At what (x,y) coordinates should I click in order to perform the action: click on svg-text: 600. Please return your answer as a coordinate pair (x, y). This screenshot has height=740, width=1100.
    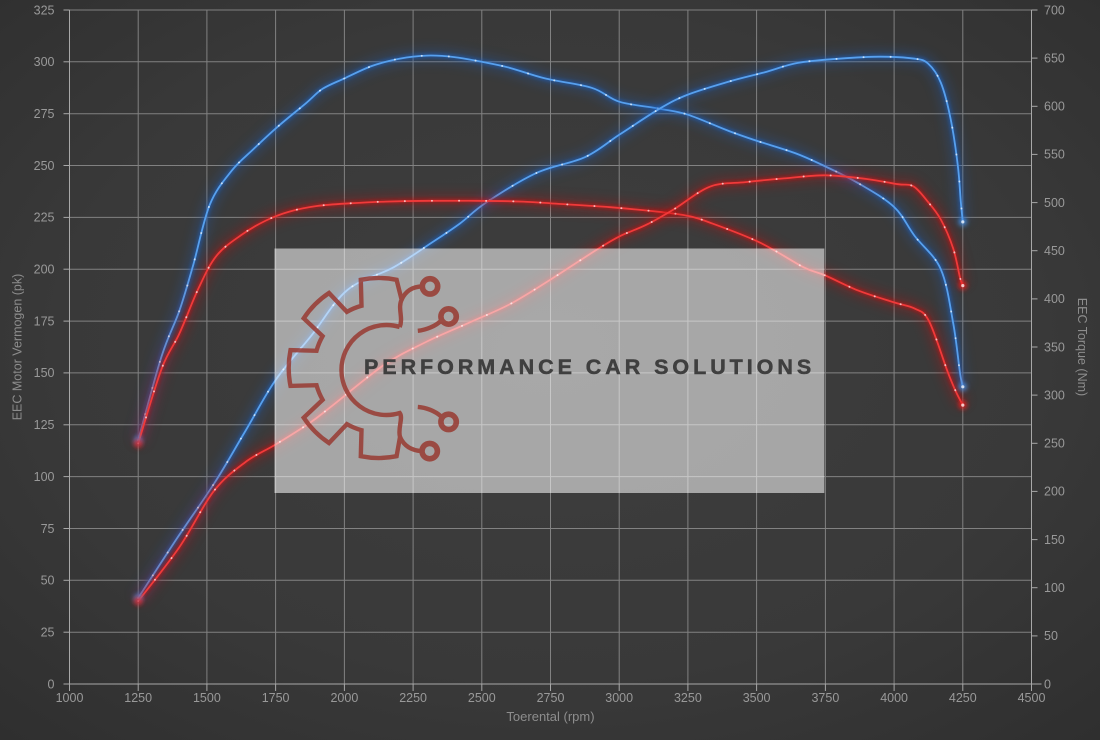
    Looking at the image, I should click on (1054, 107).